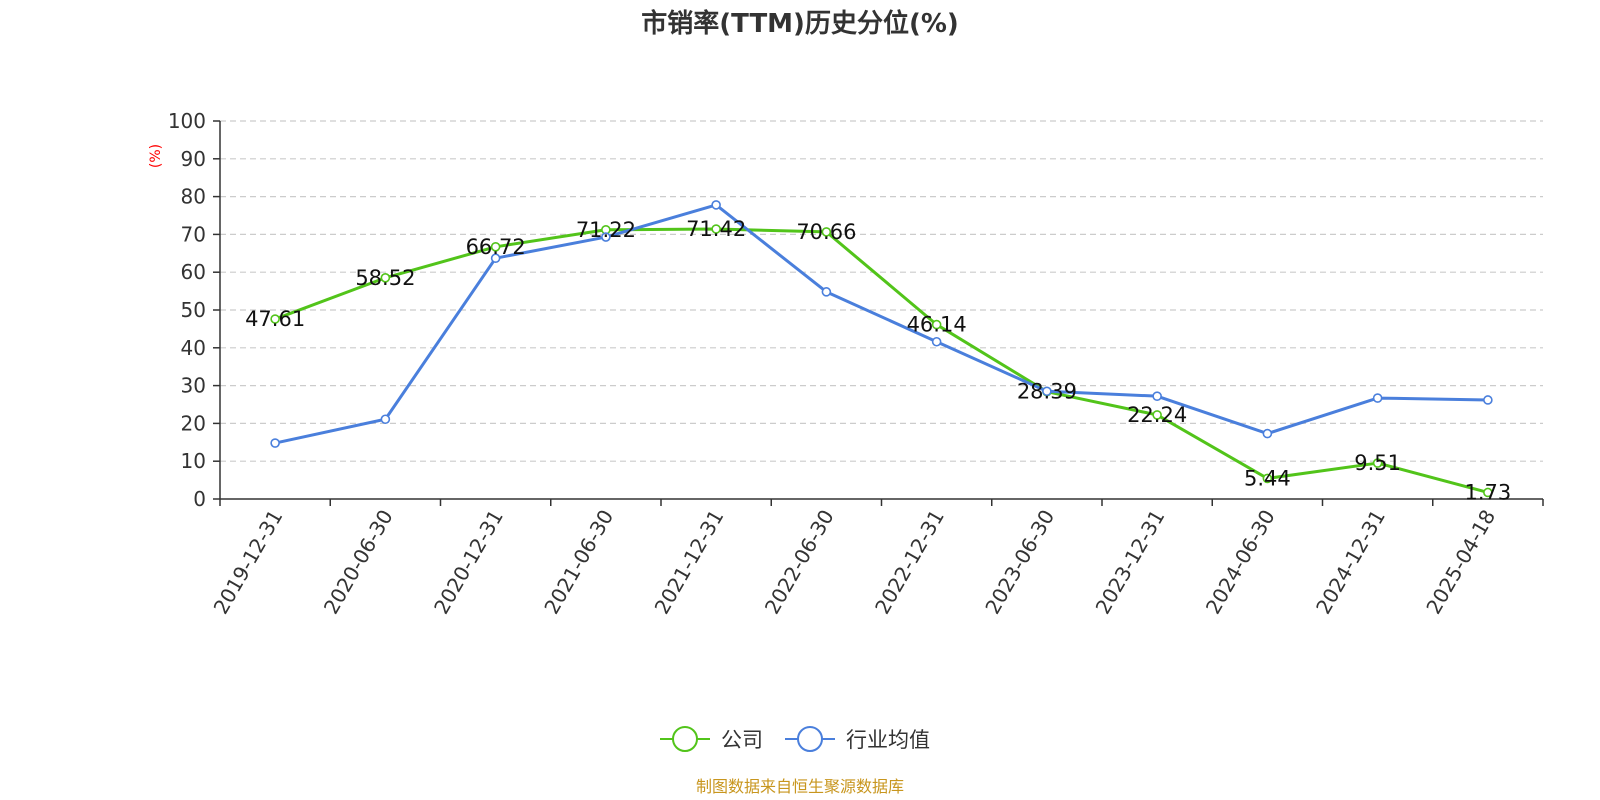 The height and width of the screenshot is (800, 1600). I want to click on x-tick-label: 2023-06-30, so click(1019, 562).